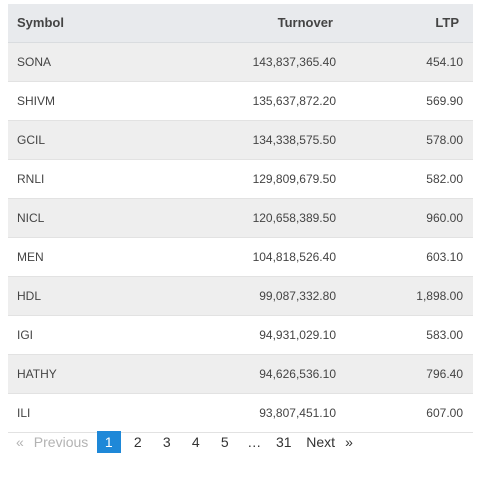 Image resolution: width=489 pixels, height=485 pixels. Describe the element at coordinates (405, 218) in the screenshot. I see `cell-ltp: 960.00` at that location.